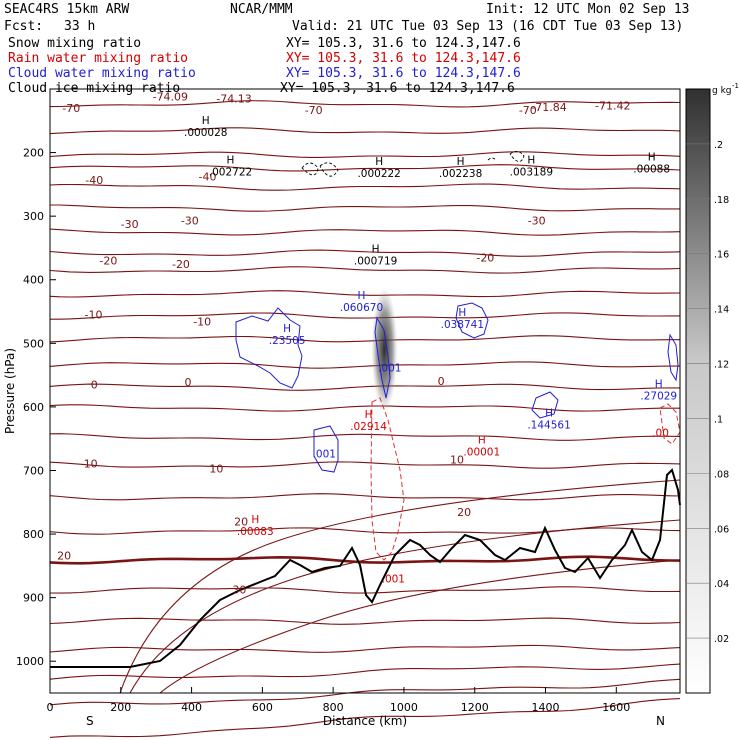  I want to click on colorbar: .02 .04 .06 .08 .1 .12 .14 .16 .18 .2 g kg -1, so click(712, 388).